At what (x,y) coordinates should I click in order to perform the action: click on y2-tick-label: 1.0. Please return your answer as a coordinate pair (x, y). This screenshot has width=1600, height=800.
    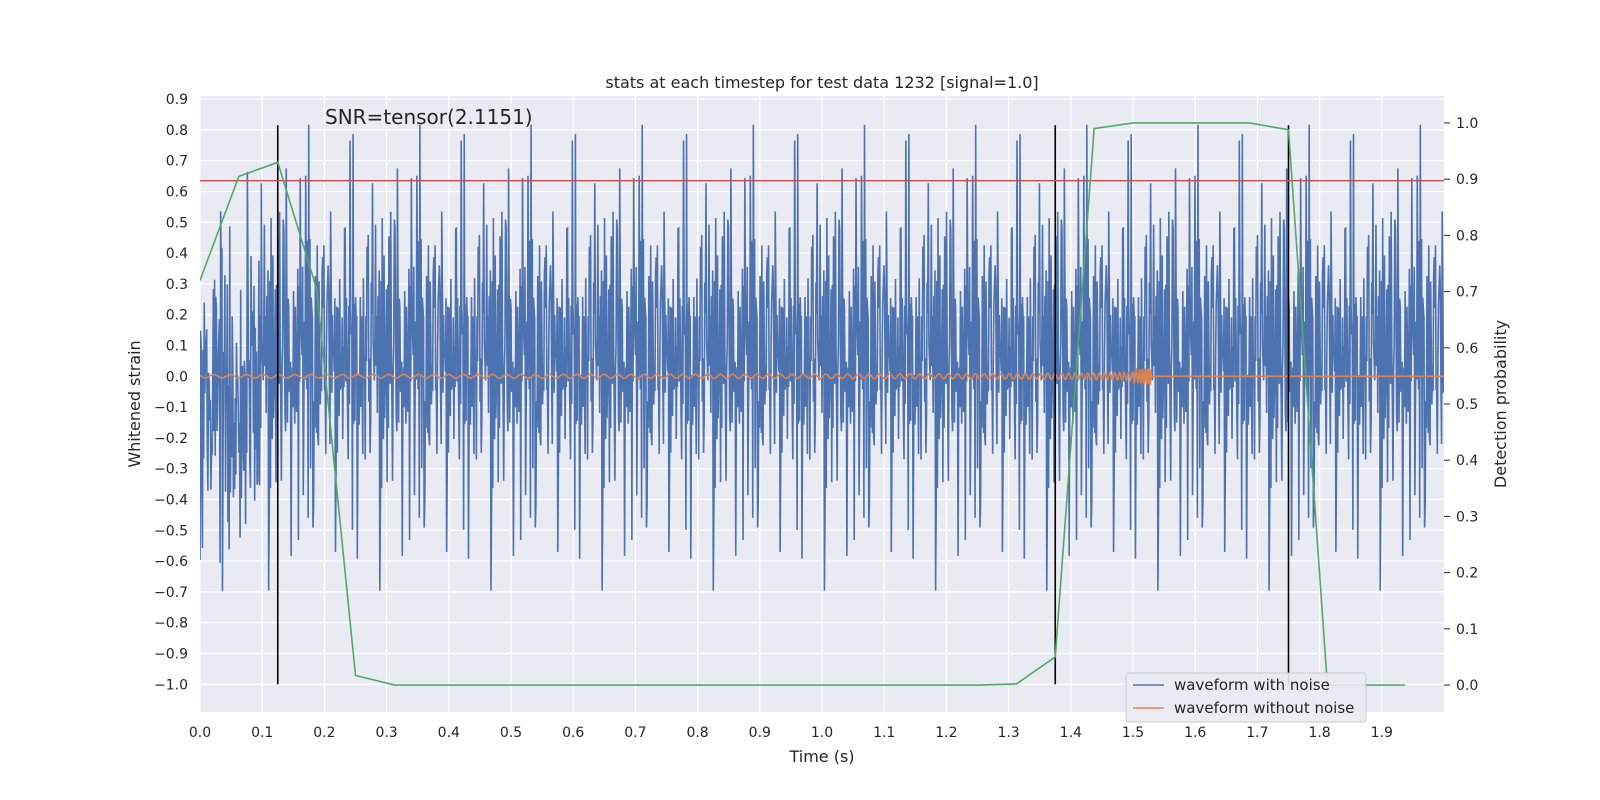
    Looking at the image, I should click on (1467, 124).